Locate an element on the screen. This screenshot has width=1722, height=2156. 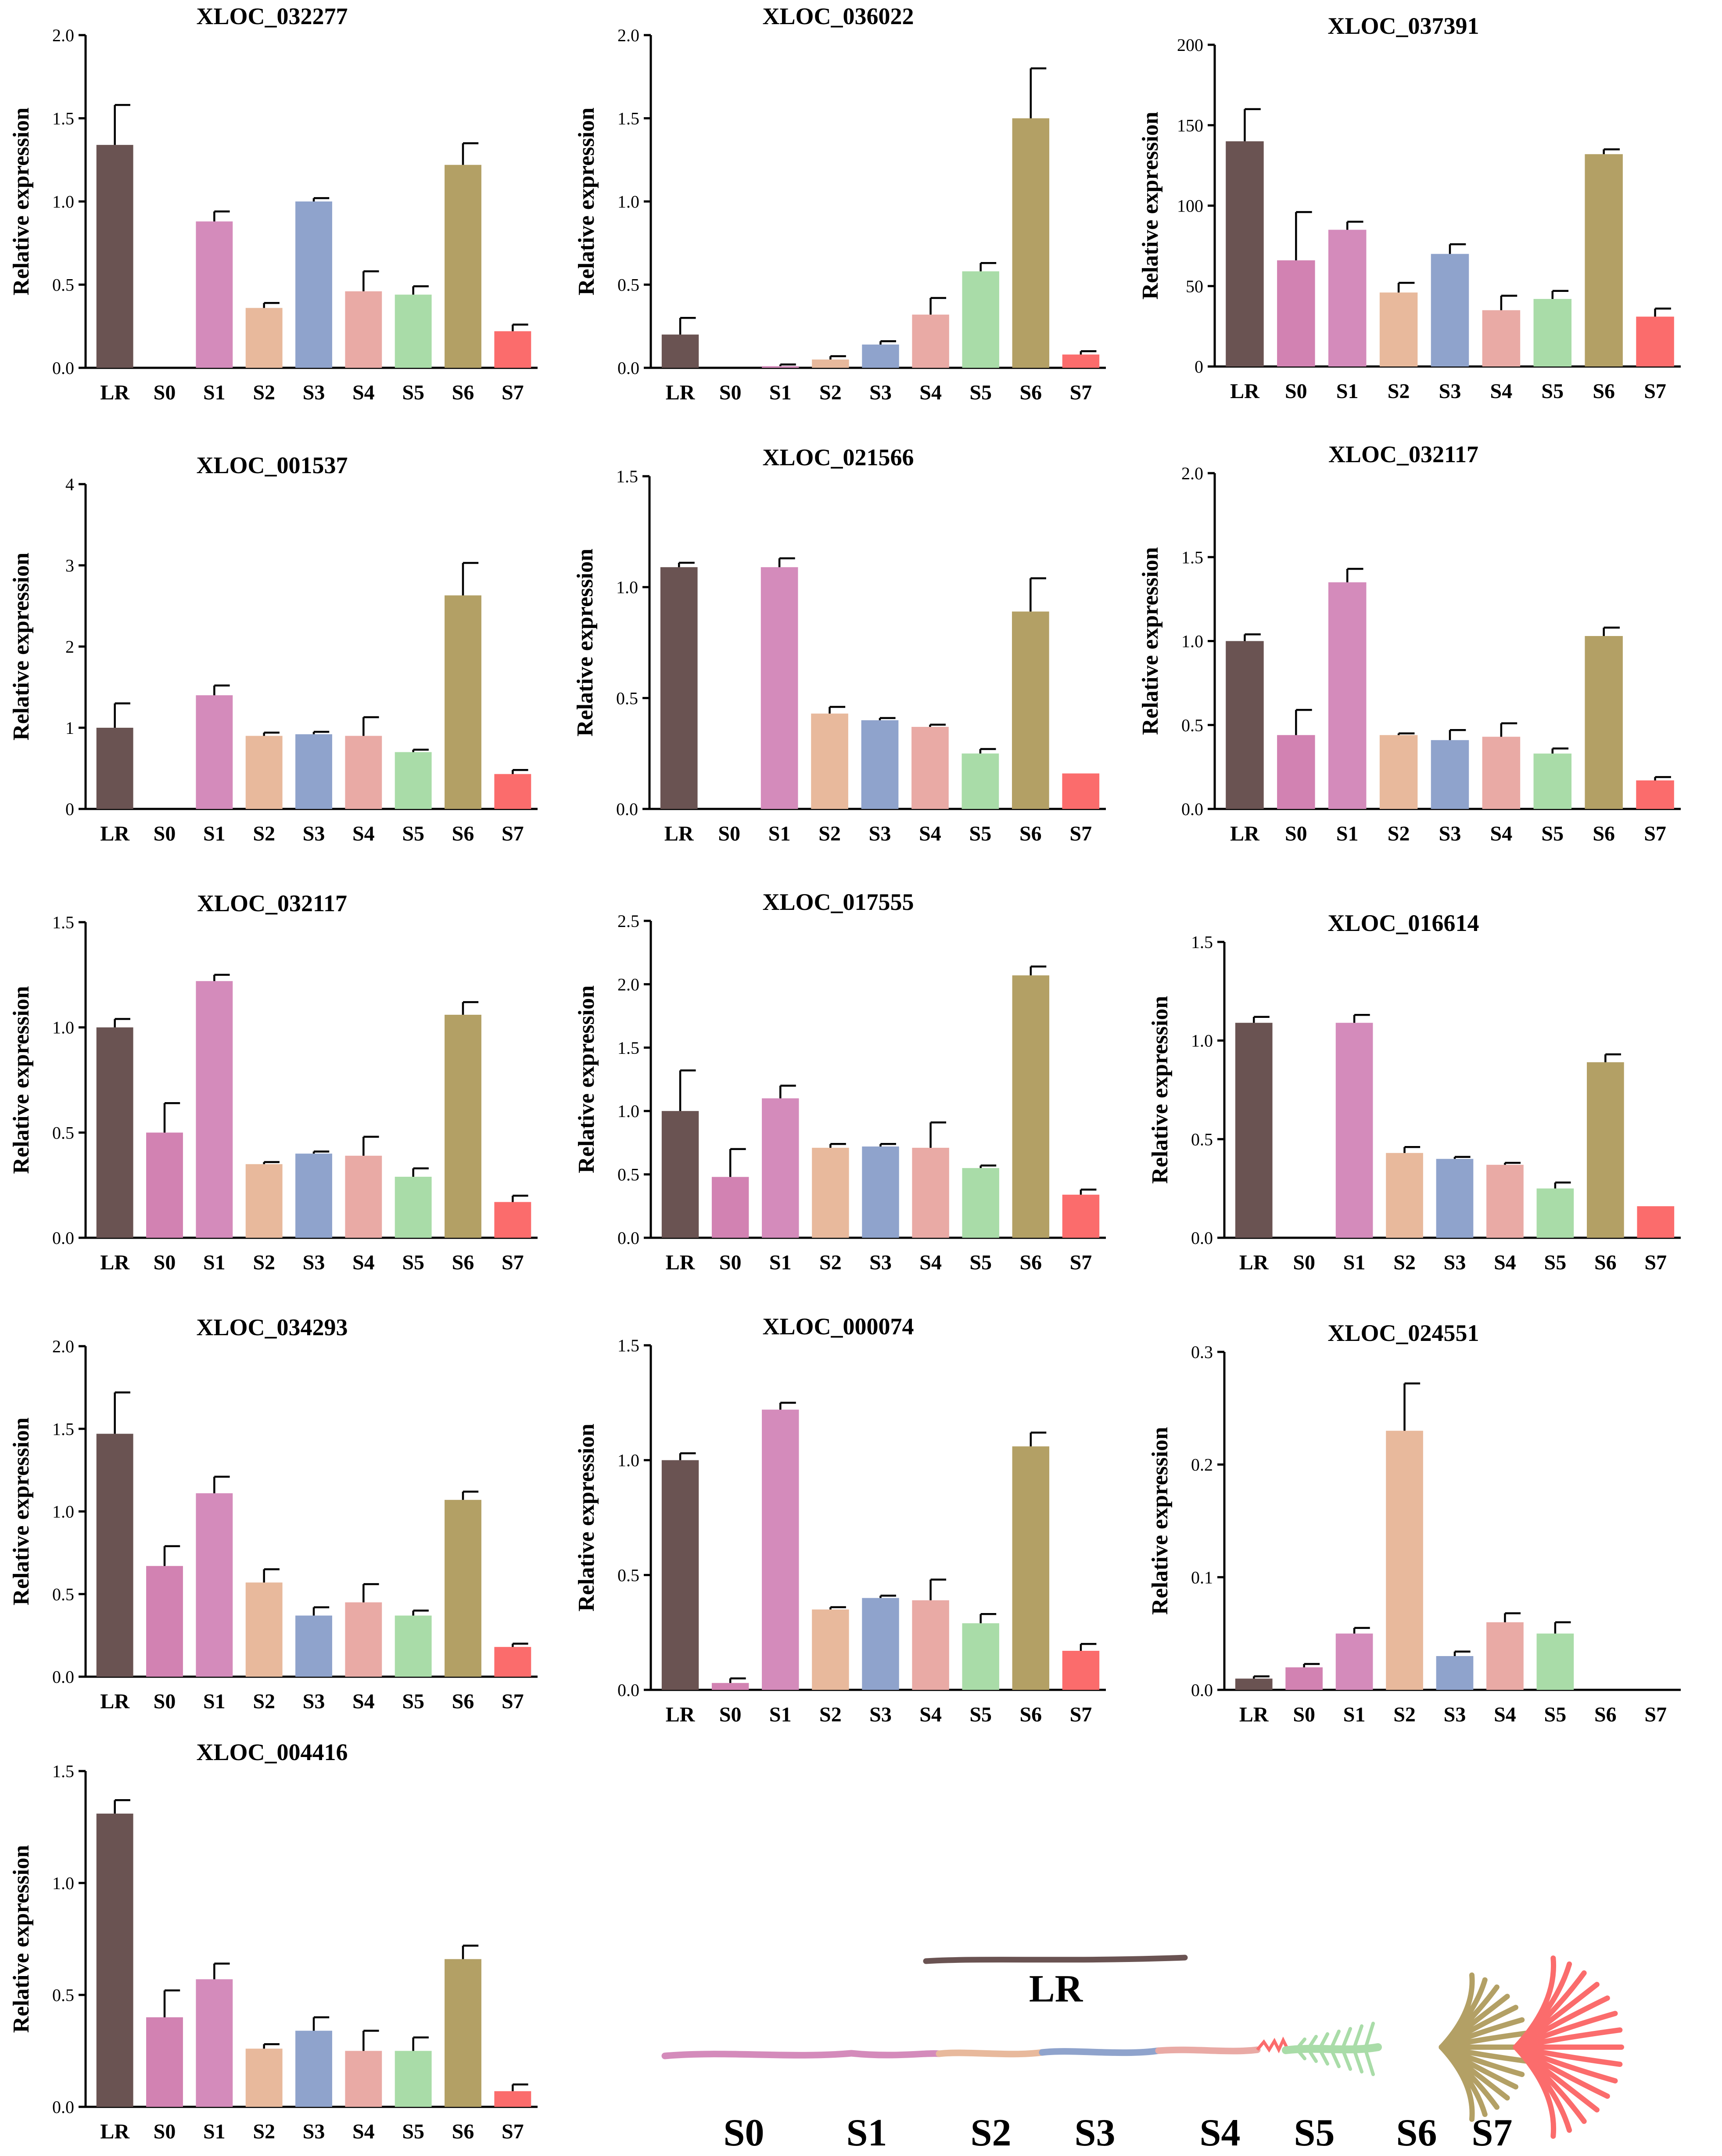
y-tick-label: 2.0 is located at coordinates (63, 1346).